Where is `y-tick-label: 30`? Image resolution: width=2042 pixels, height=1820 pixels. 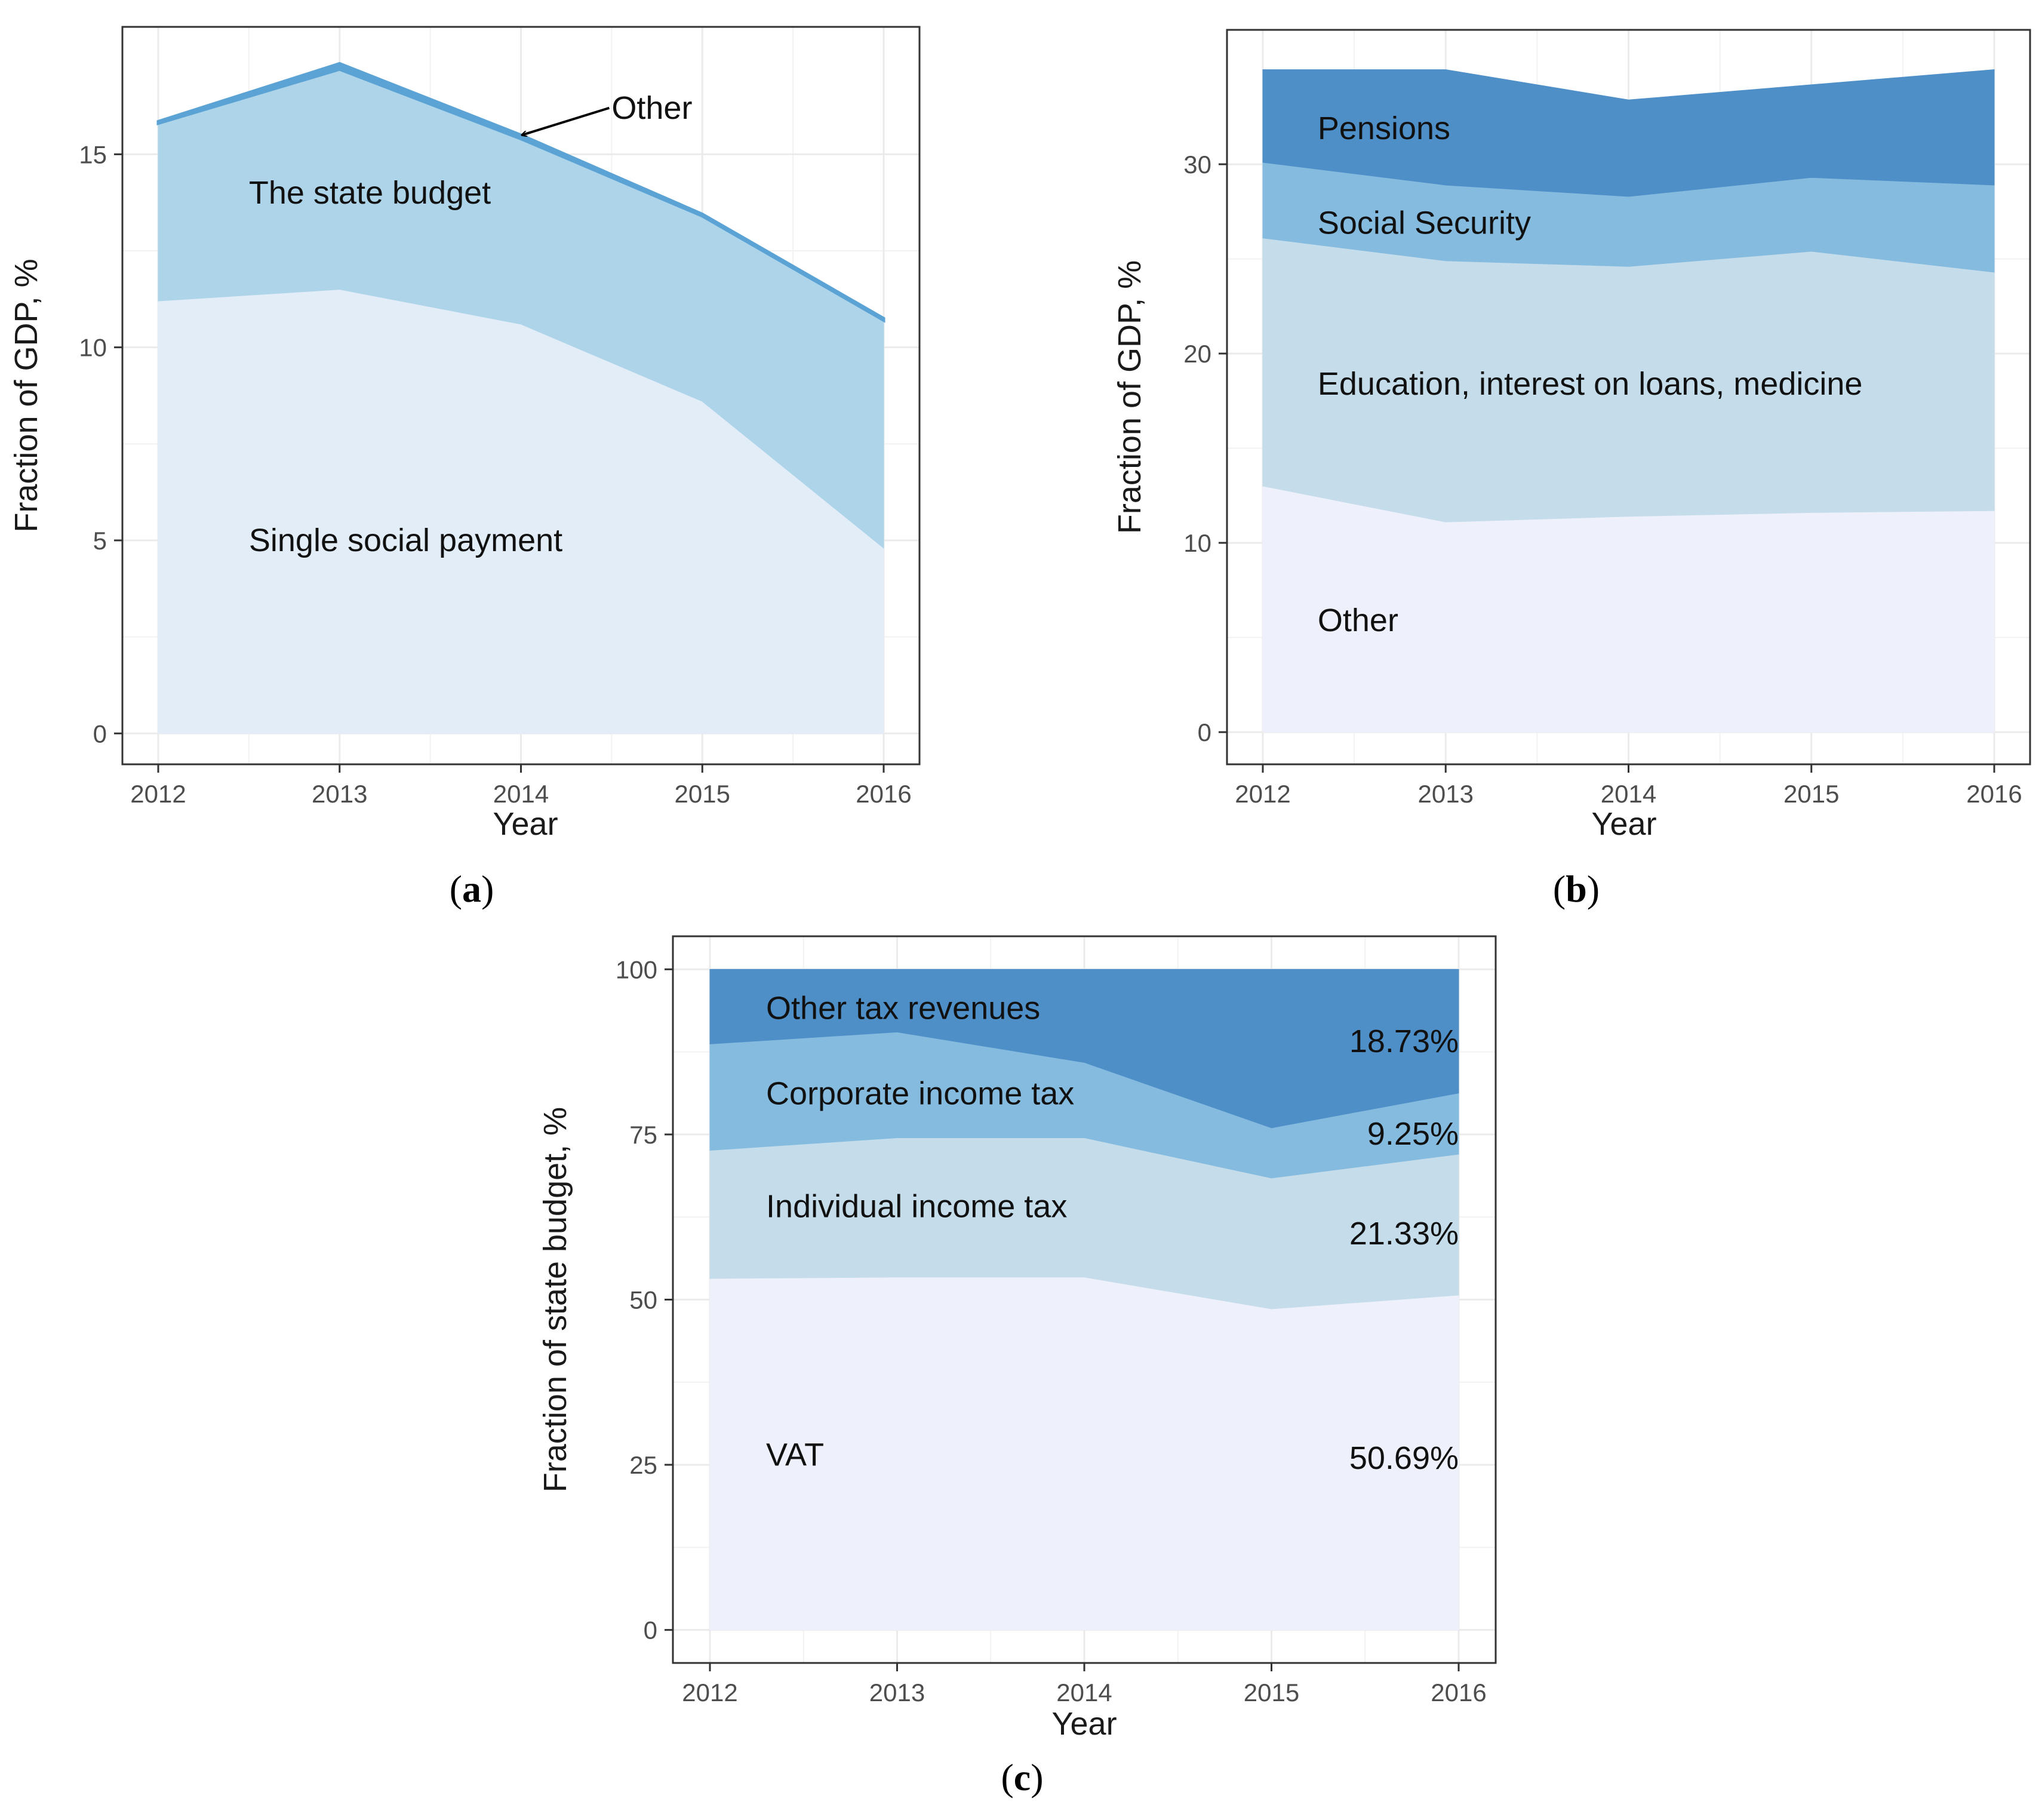 y-tick-label: 30 is located at coordinates (1197, 164).